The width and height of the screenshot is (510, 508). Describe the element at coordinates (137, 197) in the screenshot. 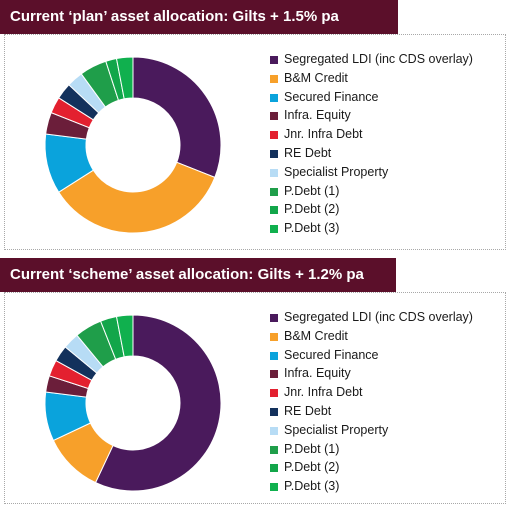

I see `slice-b-m-credit` at that location.